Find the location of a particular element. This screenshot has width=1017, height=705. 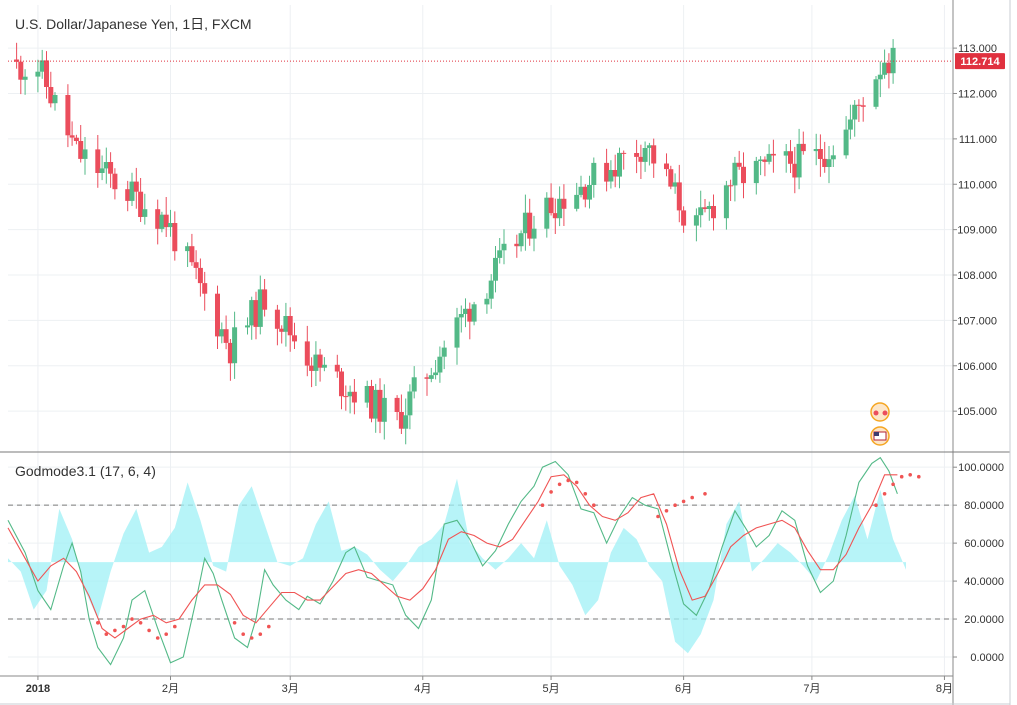

price-tick-label: 113.000 is located at coordinates (977, 49).